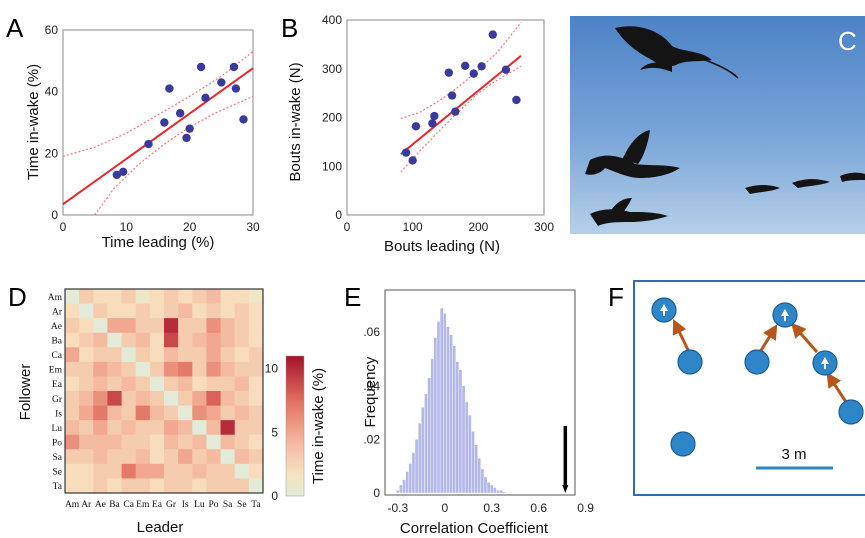 The image size is (865, 538). What do you see at coordinates (461, 97) in the screenshot?
I see `points-b` at bounding box center [461, 97].